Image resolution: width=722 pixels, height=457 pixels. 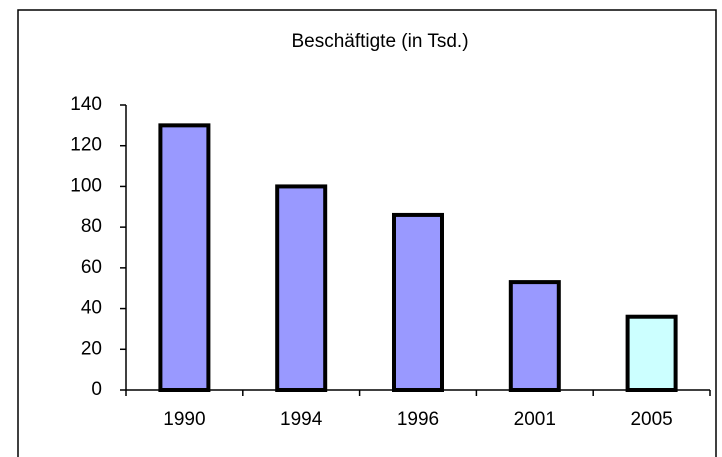 What do you see at coordinates (379, 41) in the screenshot?
I see `chart-title: Beschäftigte (in Tsd.)` at bounding box center [379, 41].